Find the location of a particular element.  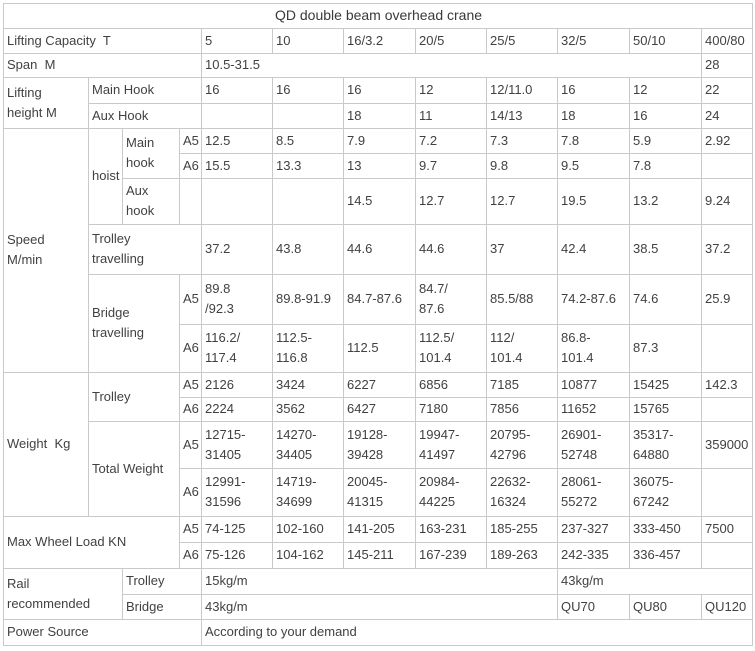

data-cell: 13.3 is located at coordinates (308, 165).